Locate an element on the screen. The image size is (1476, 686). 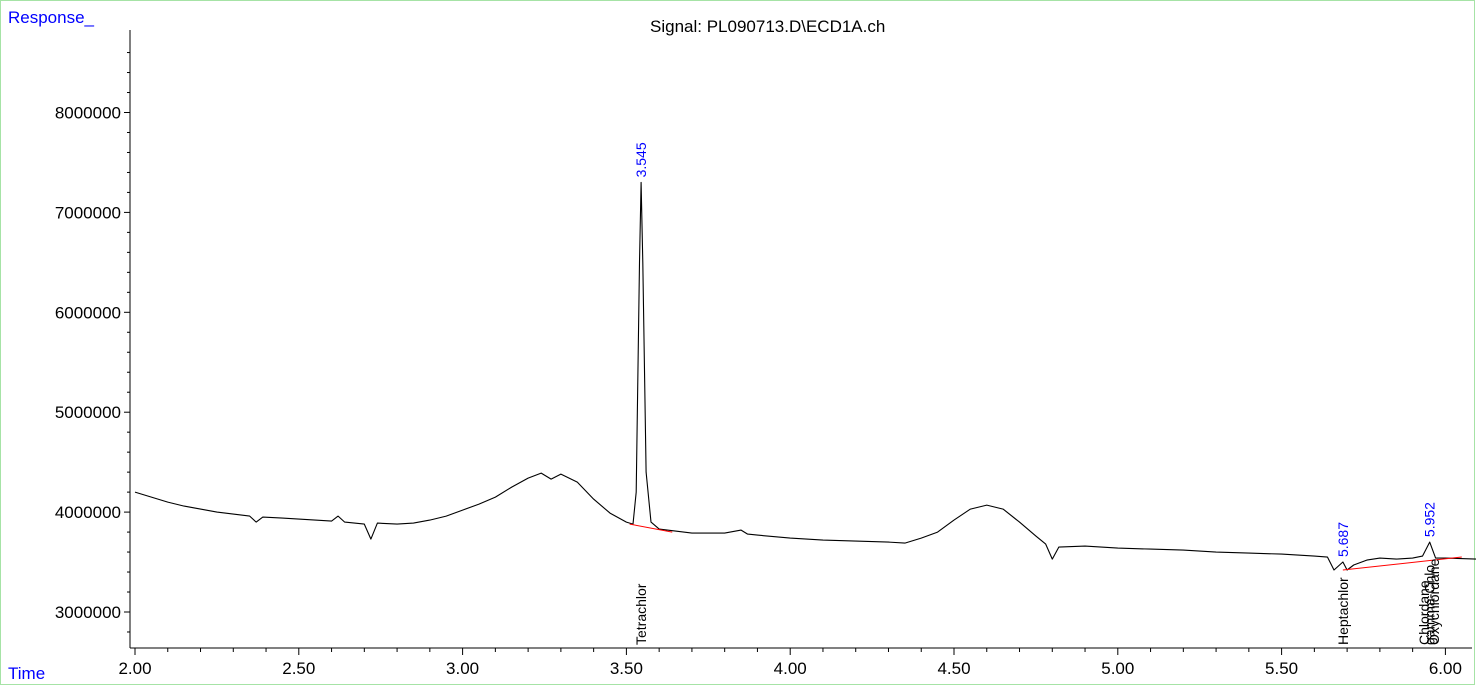
x-tick-label: 3.50 is located at coordinates (626, 668).